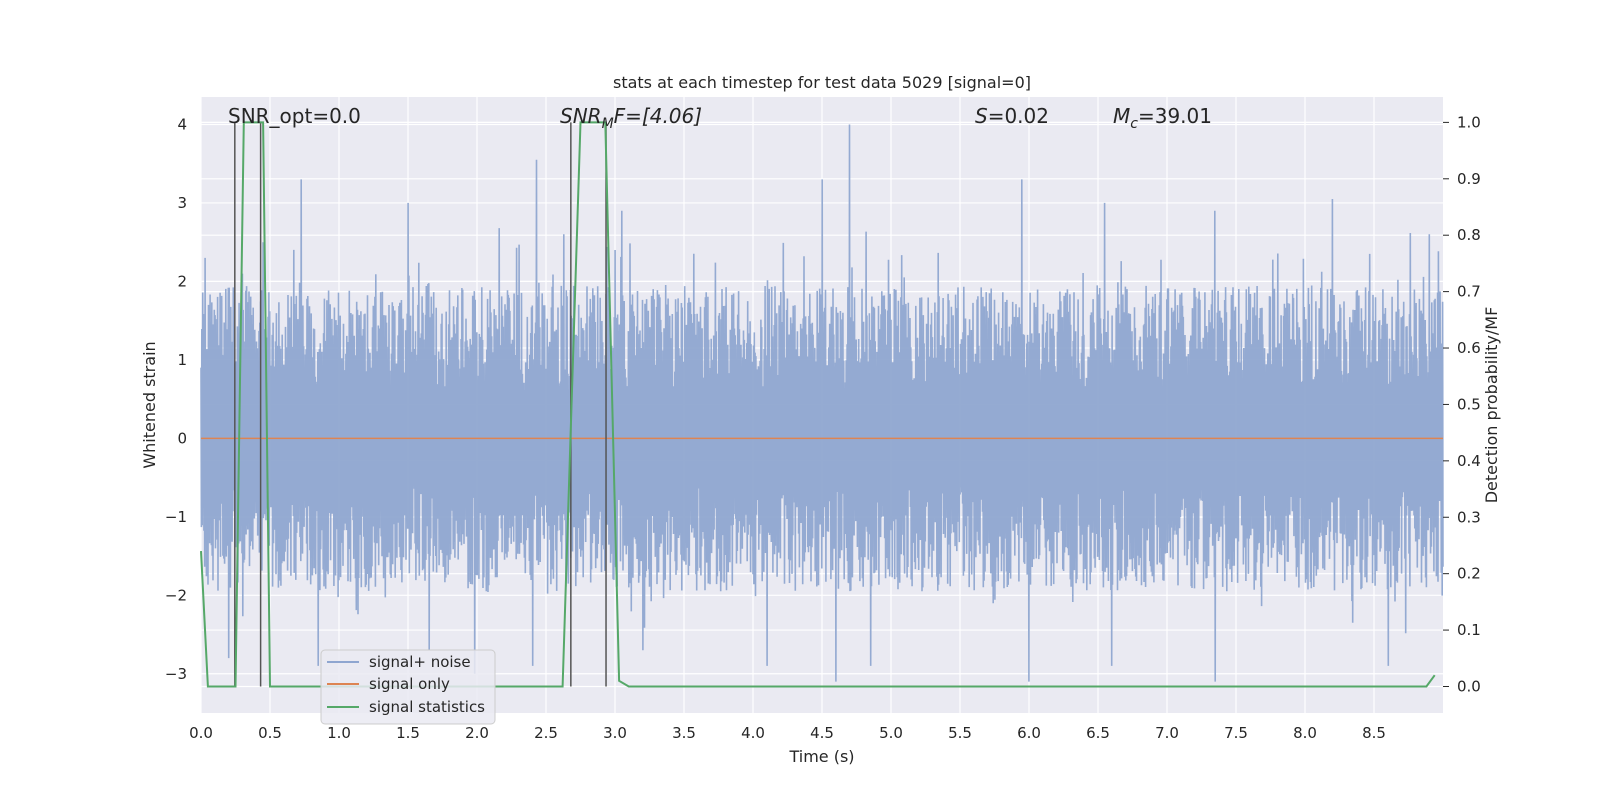 Image resolution: width=1600 pixels, height=800 pixels. Describe the element at coordinates (1469, 404) in the screenshot. I see `right-tick-label: 0.5` at that location.